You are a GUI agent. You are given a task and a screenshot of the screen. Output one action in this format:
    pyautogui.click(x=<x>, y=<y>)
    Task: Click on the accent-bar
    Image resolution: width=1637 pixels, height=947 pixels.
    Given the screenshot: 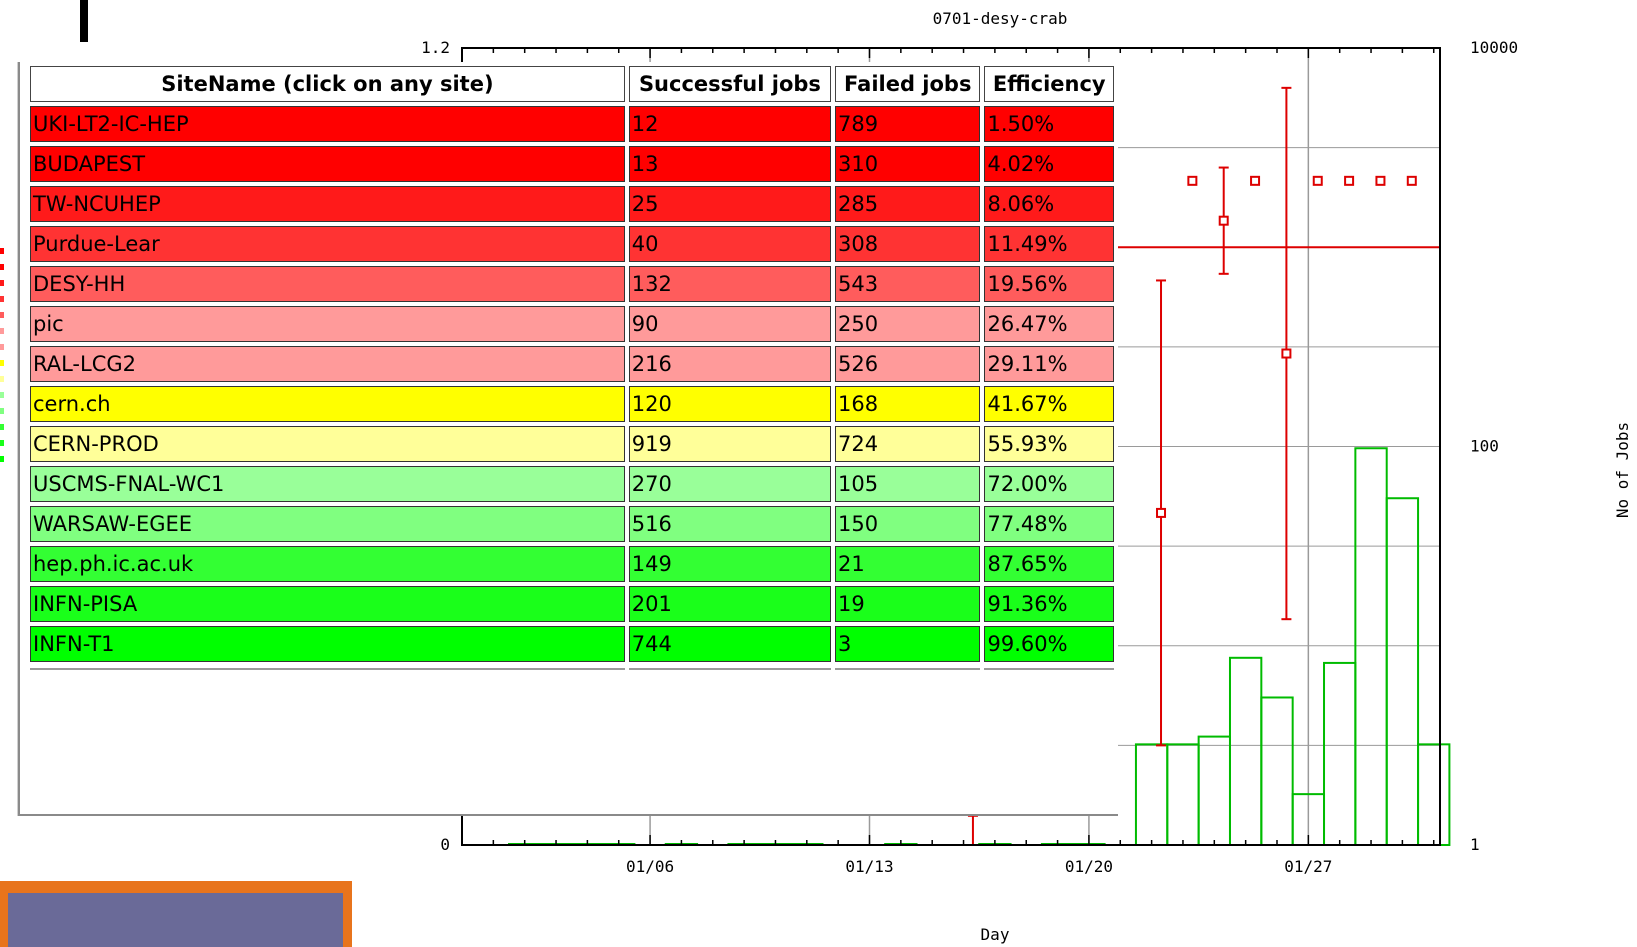 What is the action you would take?
    pyautogui.click(x=176, y=914)
    